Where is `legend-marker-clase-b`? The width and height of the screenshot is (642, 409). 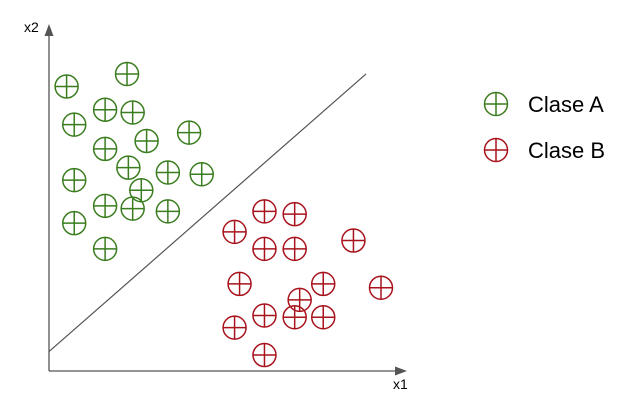
legend-marker-clase-b is located at coordinates (496, 150).